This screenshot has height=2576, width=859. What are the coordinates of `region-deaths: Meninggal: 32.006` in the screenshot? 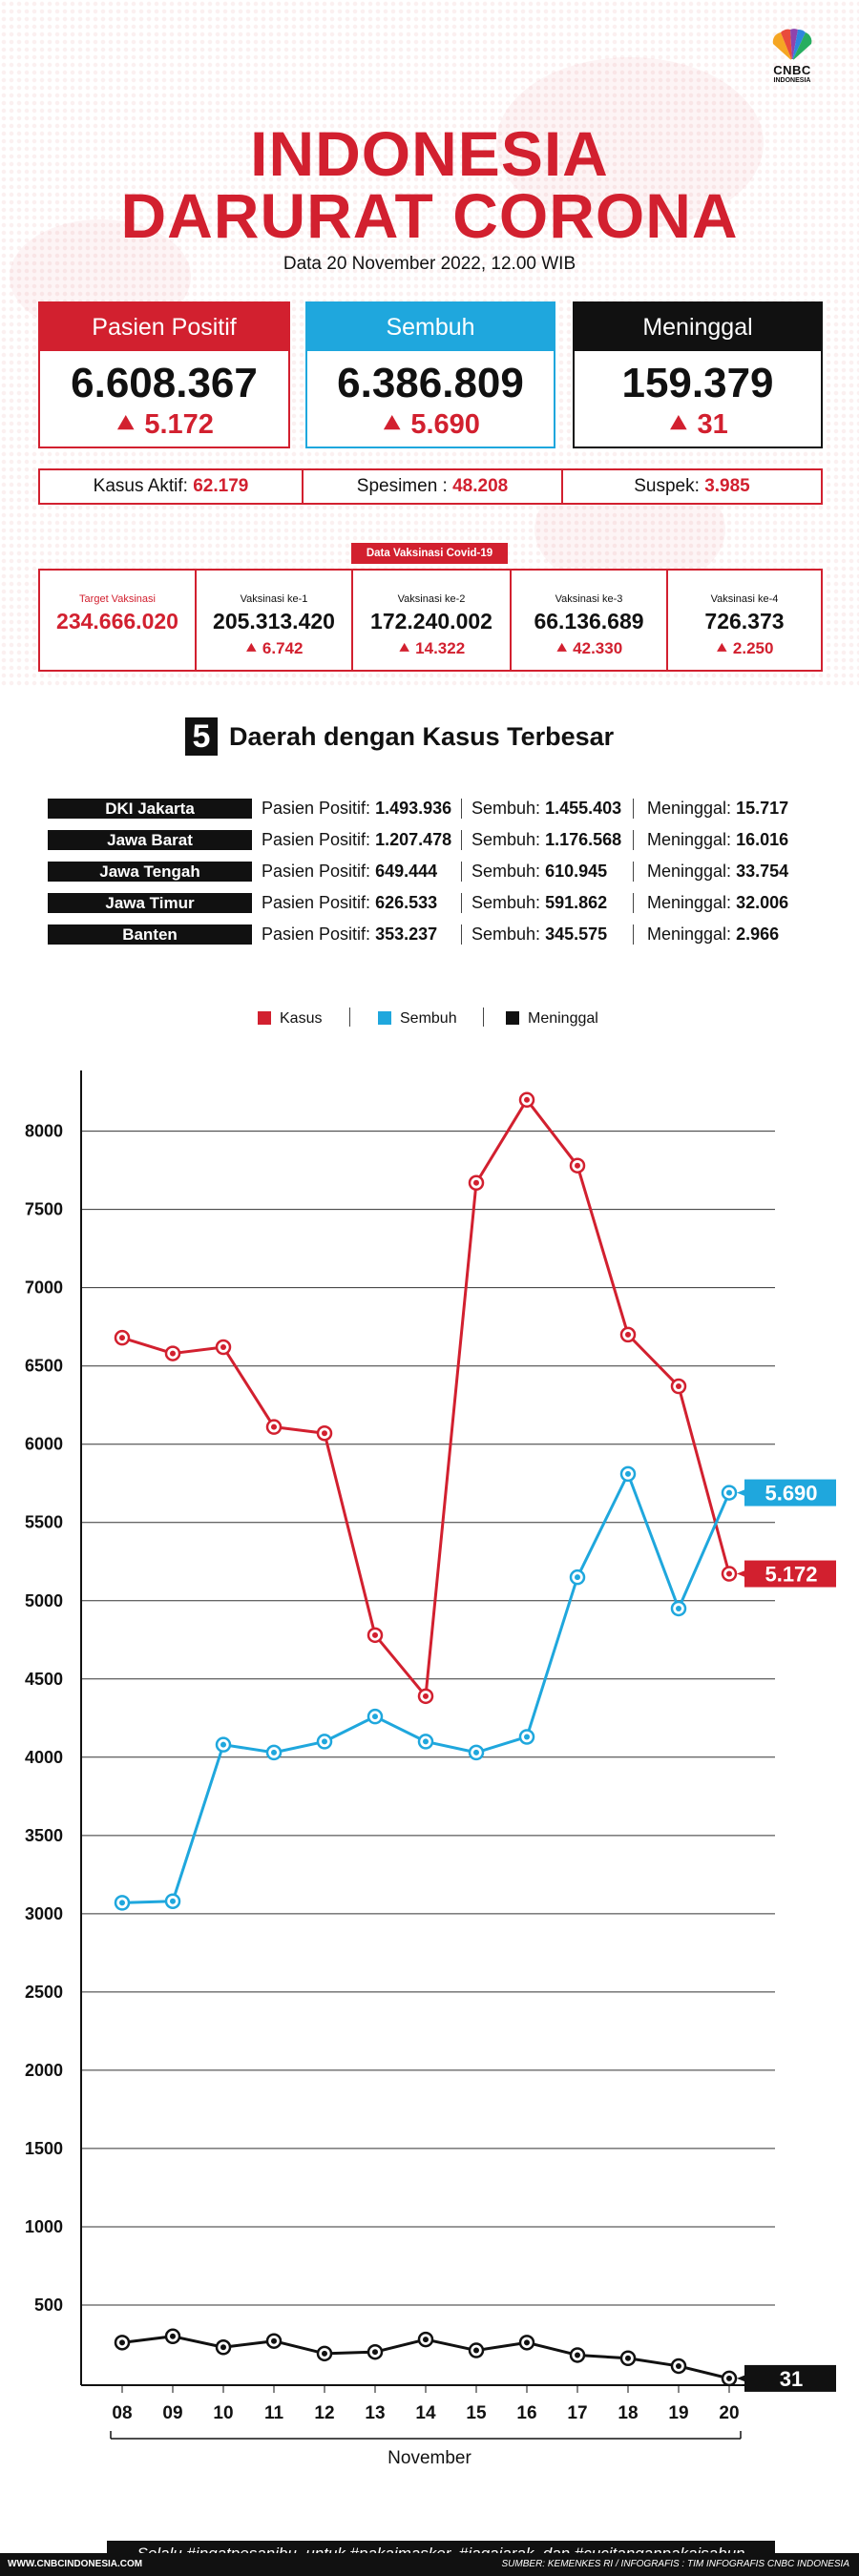 It's located at (718, 902).